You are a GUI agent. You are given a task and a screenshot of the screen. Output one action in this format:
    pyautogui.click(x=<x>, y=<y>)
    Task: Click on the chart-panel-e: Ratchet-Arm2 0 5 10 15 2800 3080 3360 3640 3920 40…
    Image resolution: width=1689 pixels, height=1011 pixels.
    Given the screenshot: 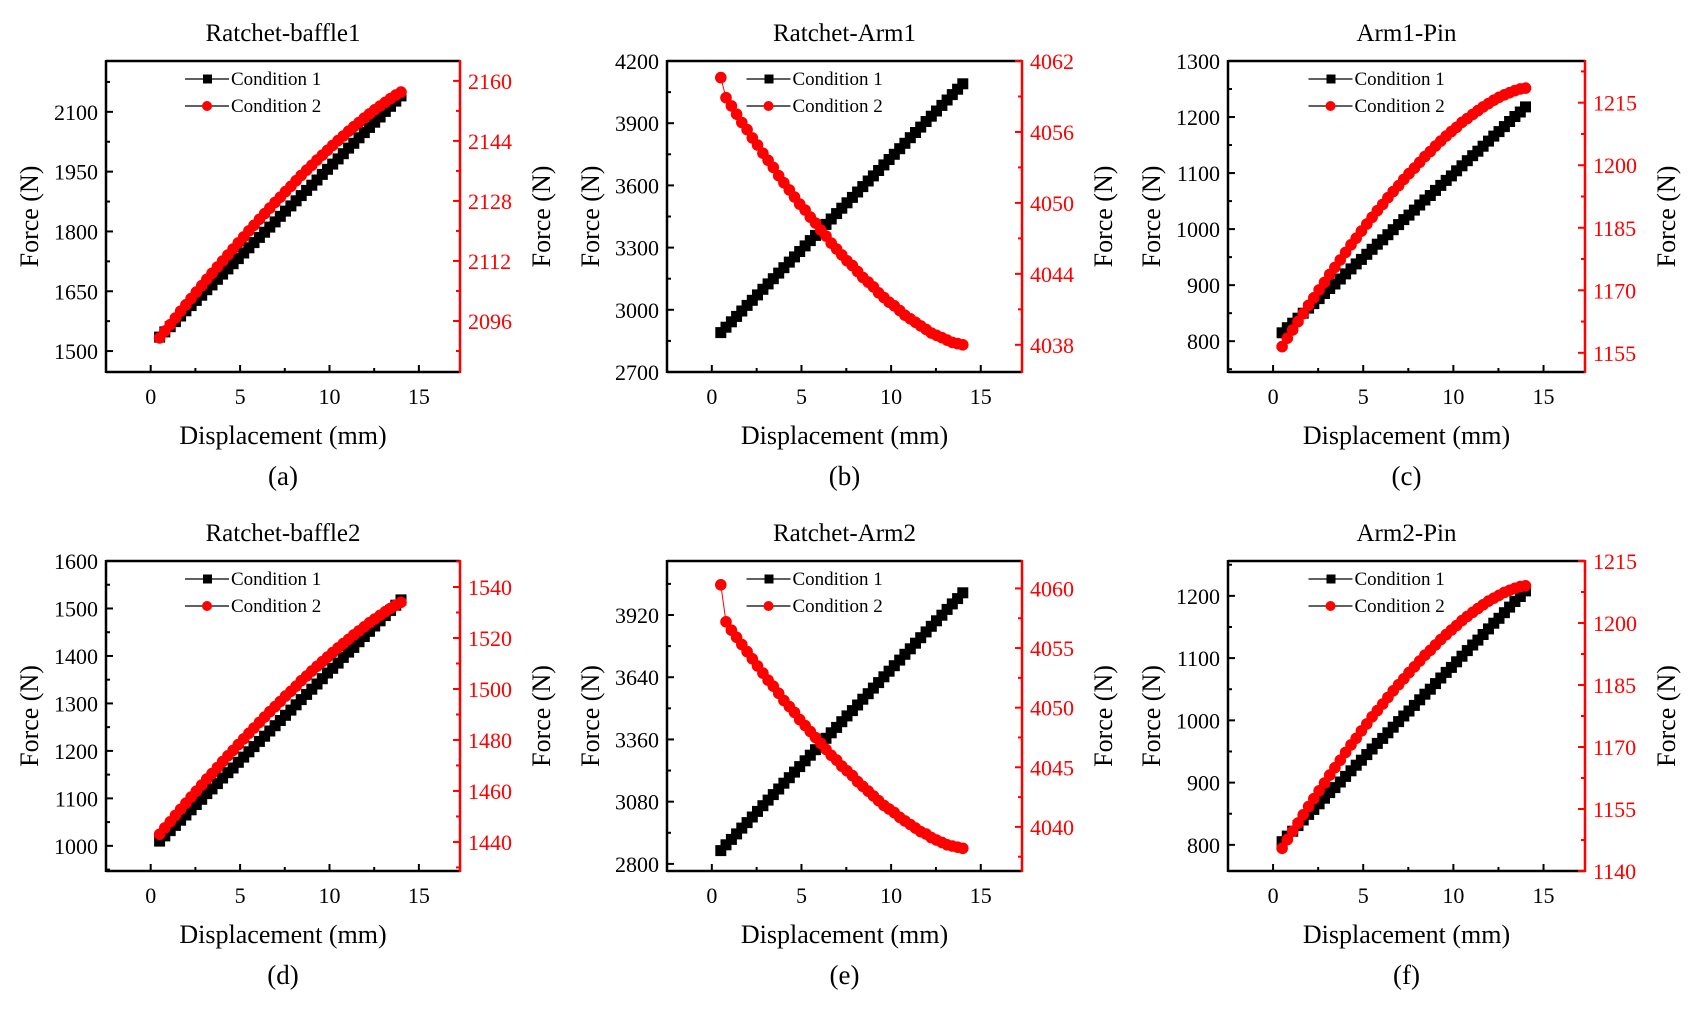 What is the action you would take?
    pyautogui.click(x=847, y=755)
    